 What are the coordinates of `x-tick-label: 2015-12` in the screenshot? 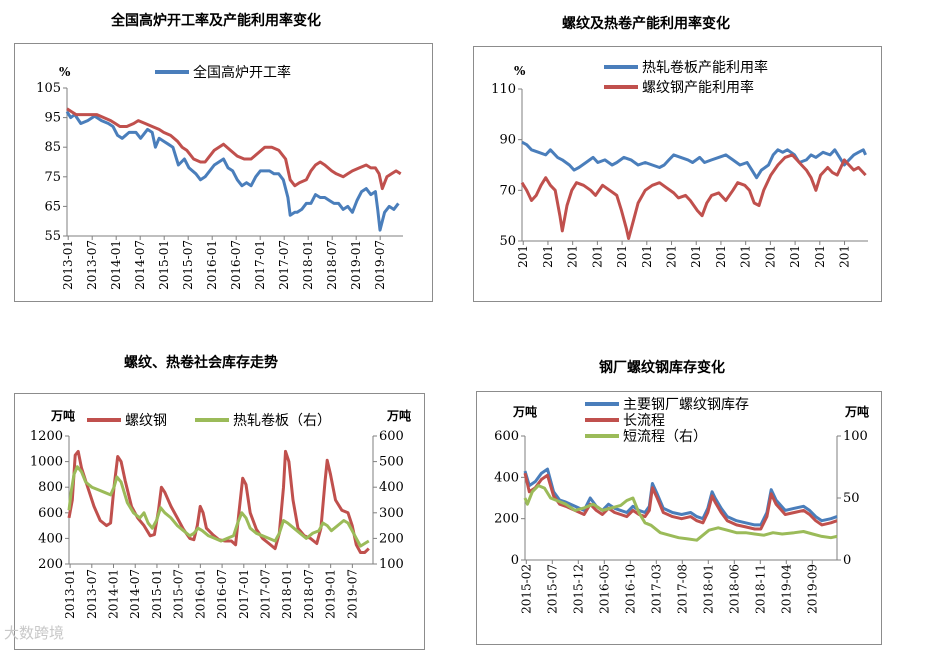 It's located at (578, 589).